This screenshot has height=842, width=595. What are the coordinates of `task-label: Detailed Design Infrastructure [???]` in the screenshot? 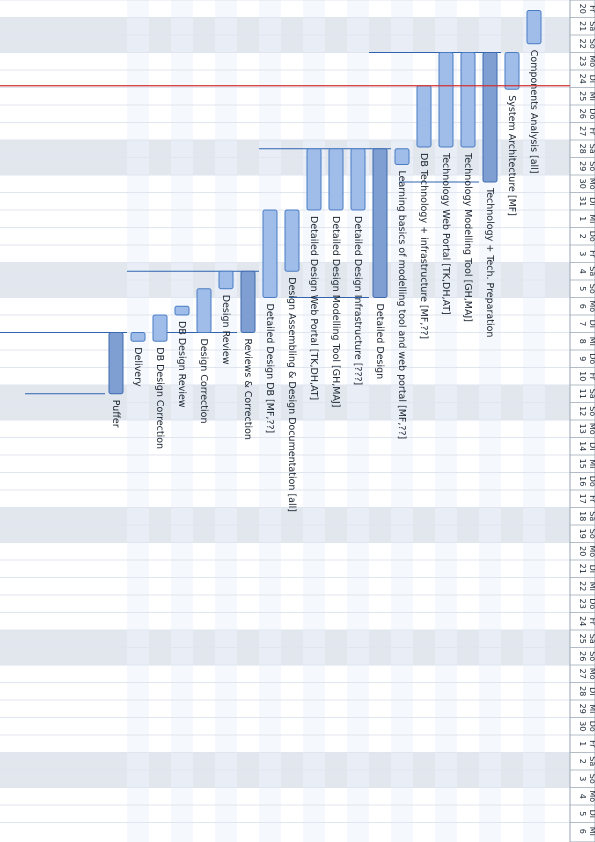 It's located at (357, 300).